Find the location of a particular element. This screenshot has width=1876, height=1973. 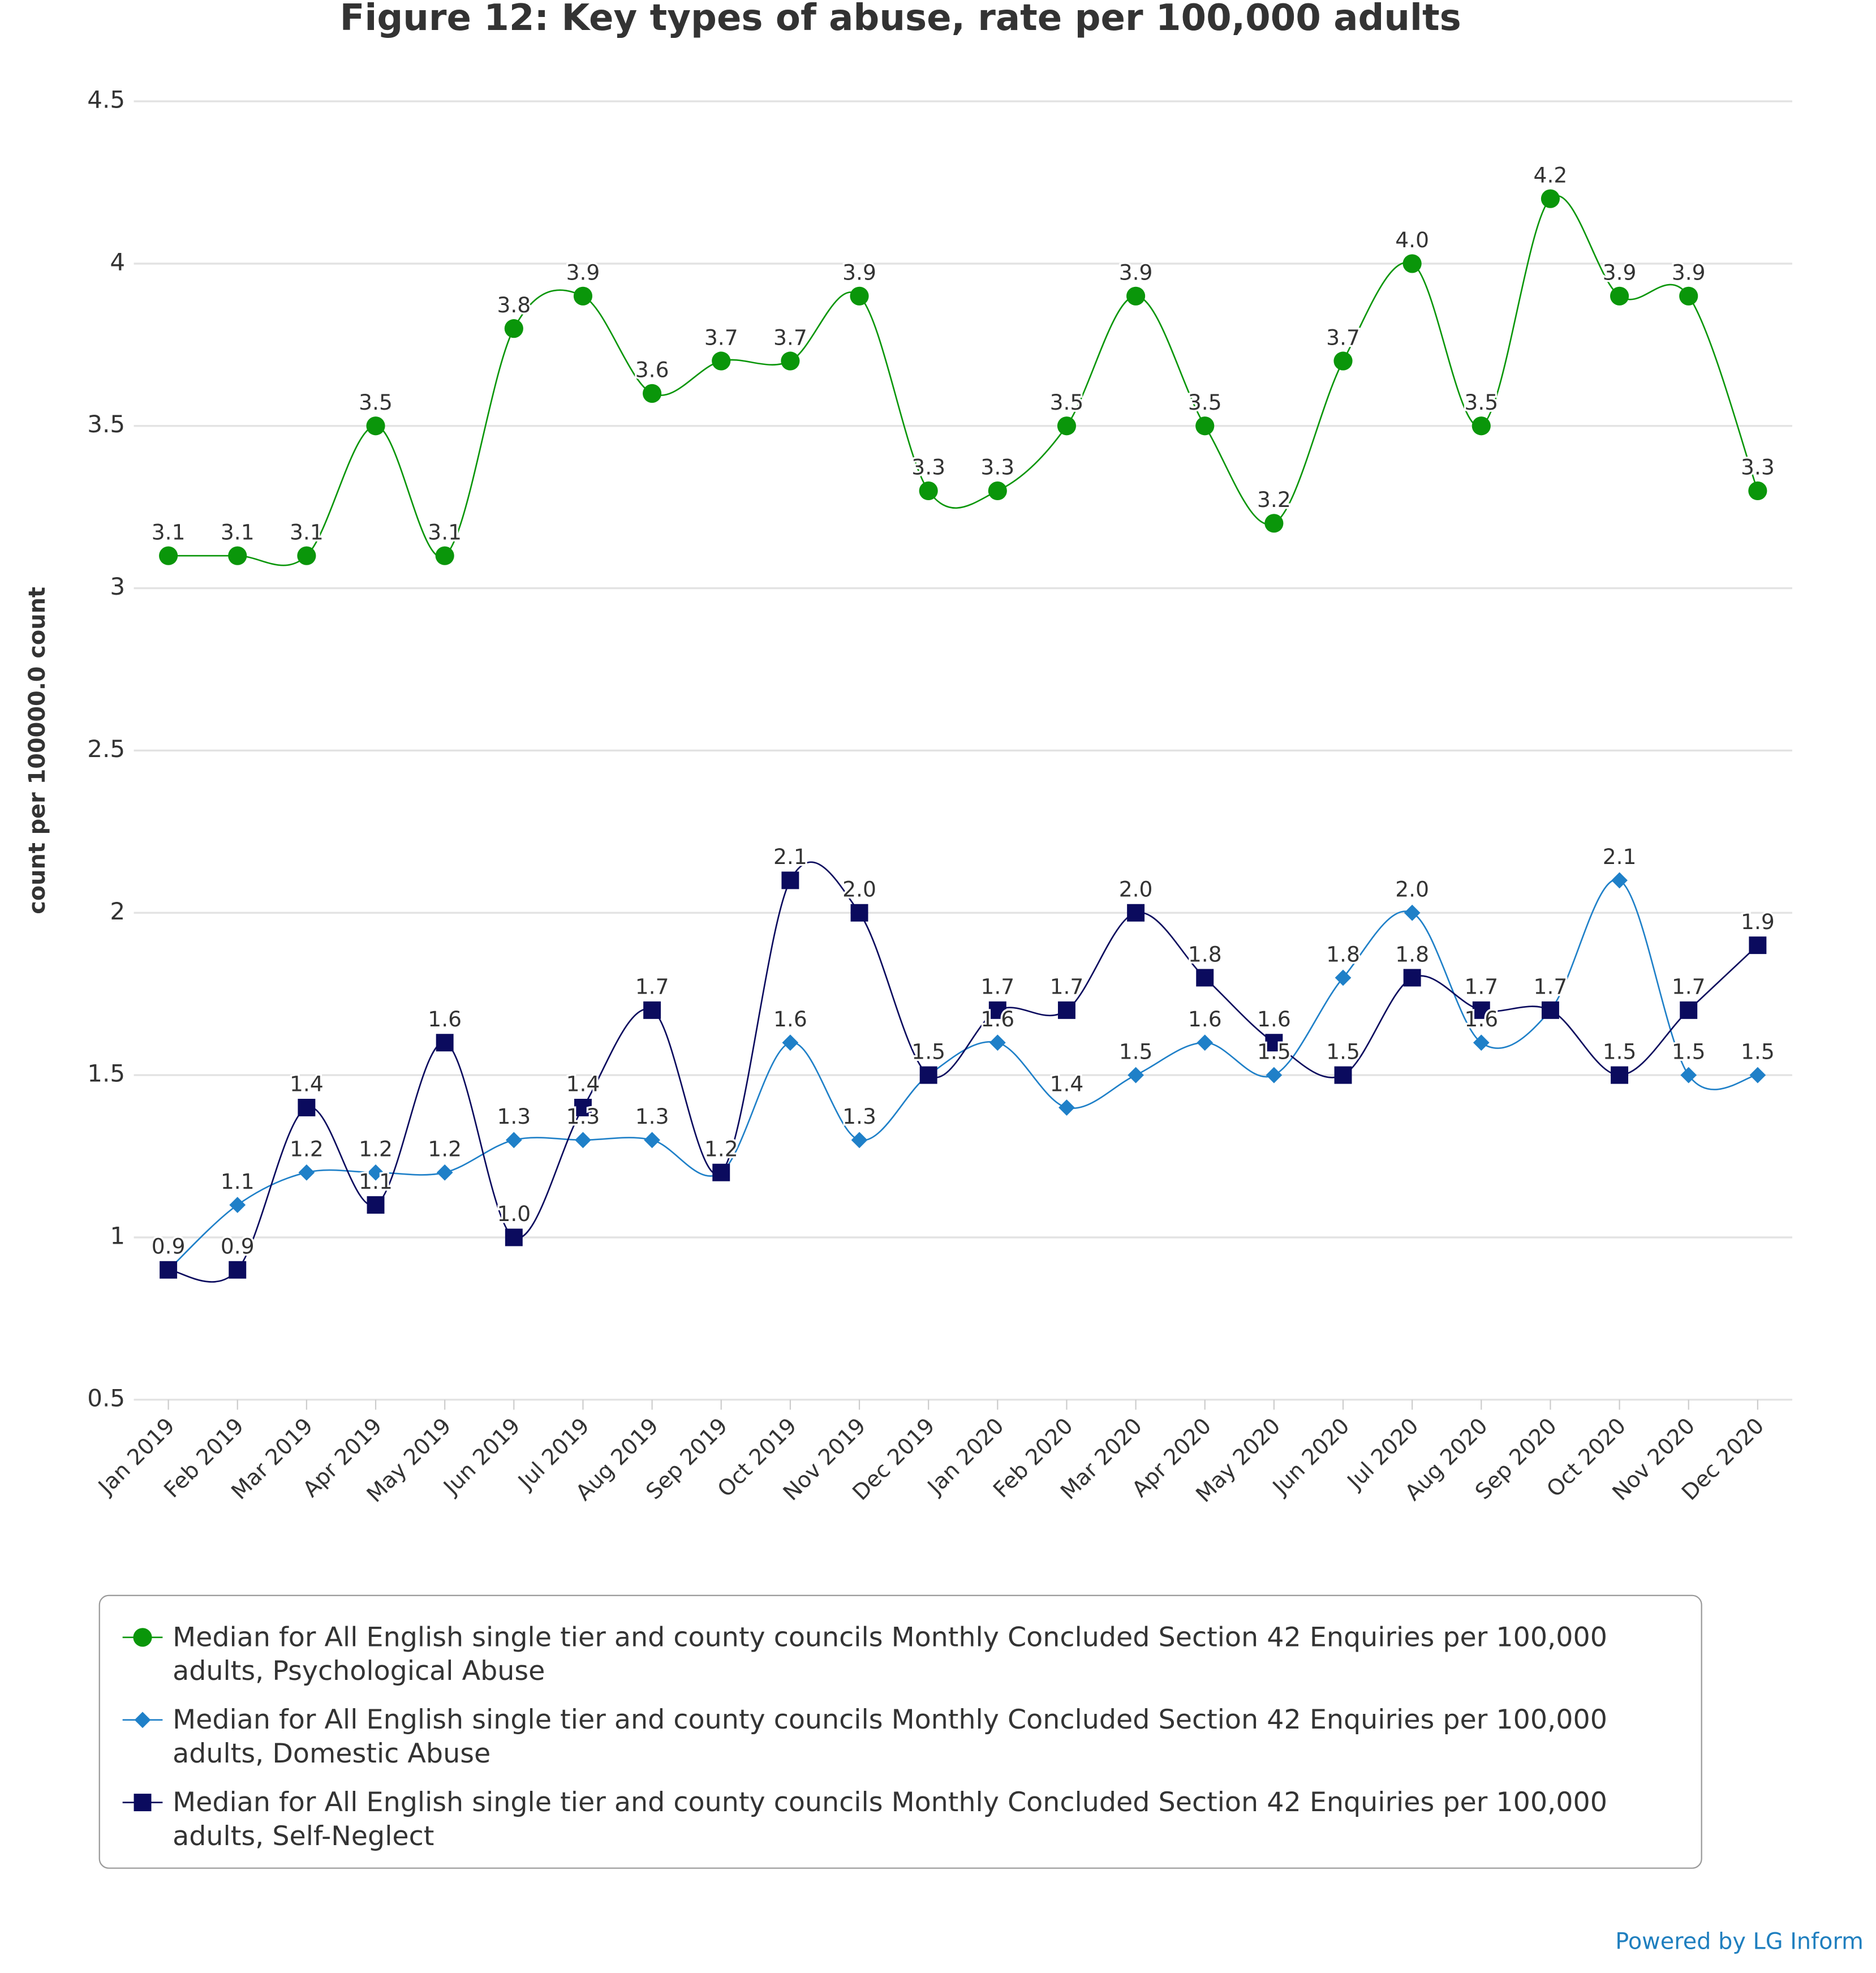

legend-marker is located at coordinates (142, 1720).